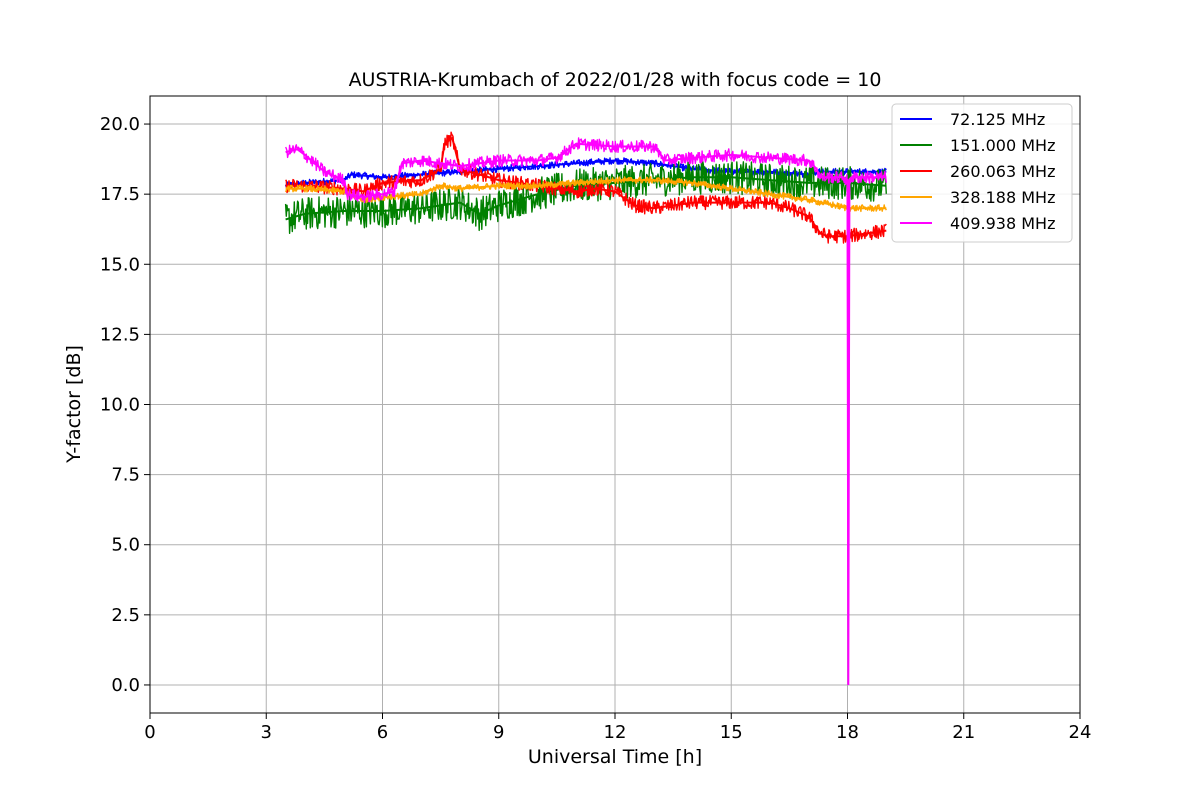 Image resolution: width=1200 pixels, height=800 pixels. I want to click on x-tick-label: 6, so click(382, 732).